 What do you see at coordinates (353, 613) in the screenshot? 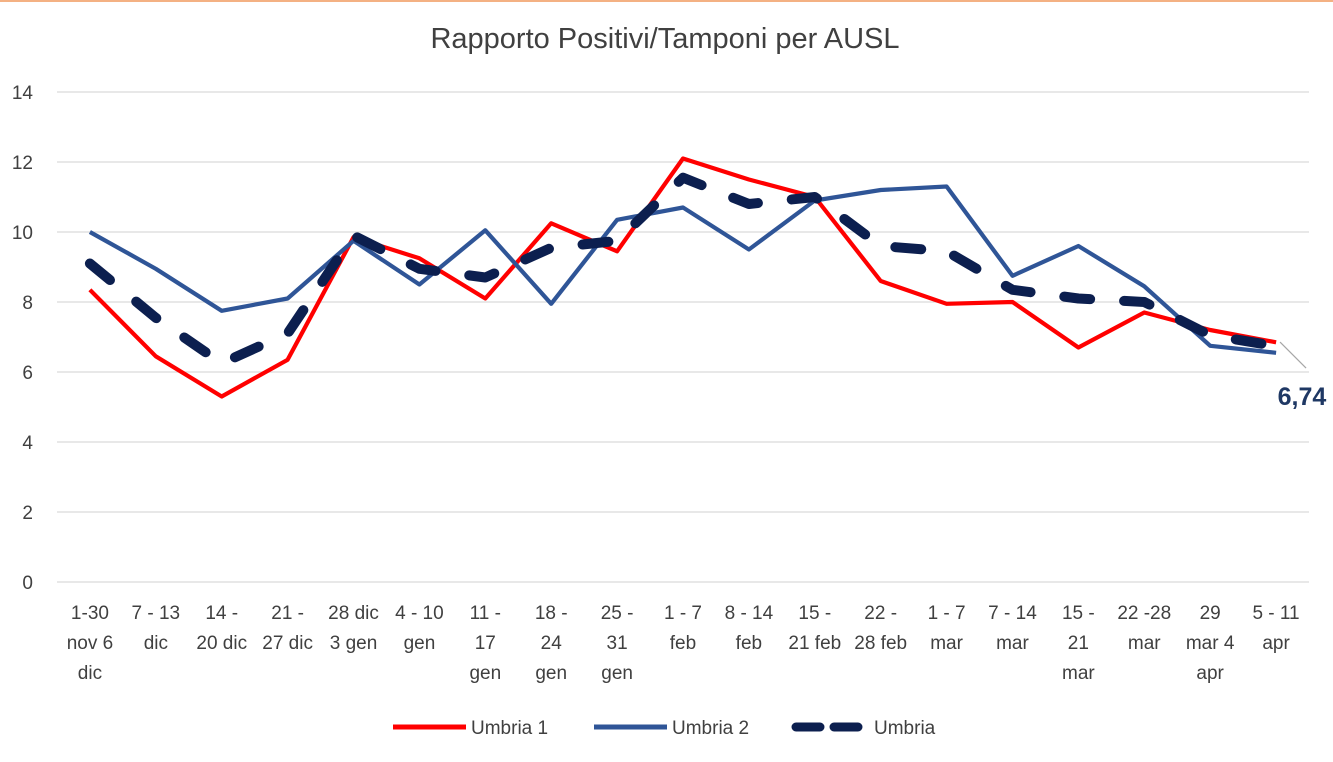
I see `x-tick-line: 28 dic` at bounding box center [353, 613].